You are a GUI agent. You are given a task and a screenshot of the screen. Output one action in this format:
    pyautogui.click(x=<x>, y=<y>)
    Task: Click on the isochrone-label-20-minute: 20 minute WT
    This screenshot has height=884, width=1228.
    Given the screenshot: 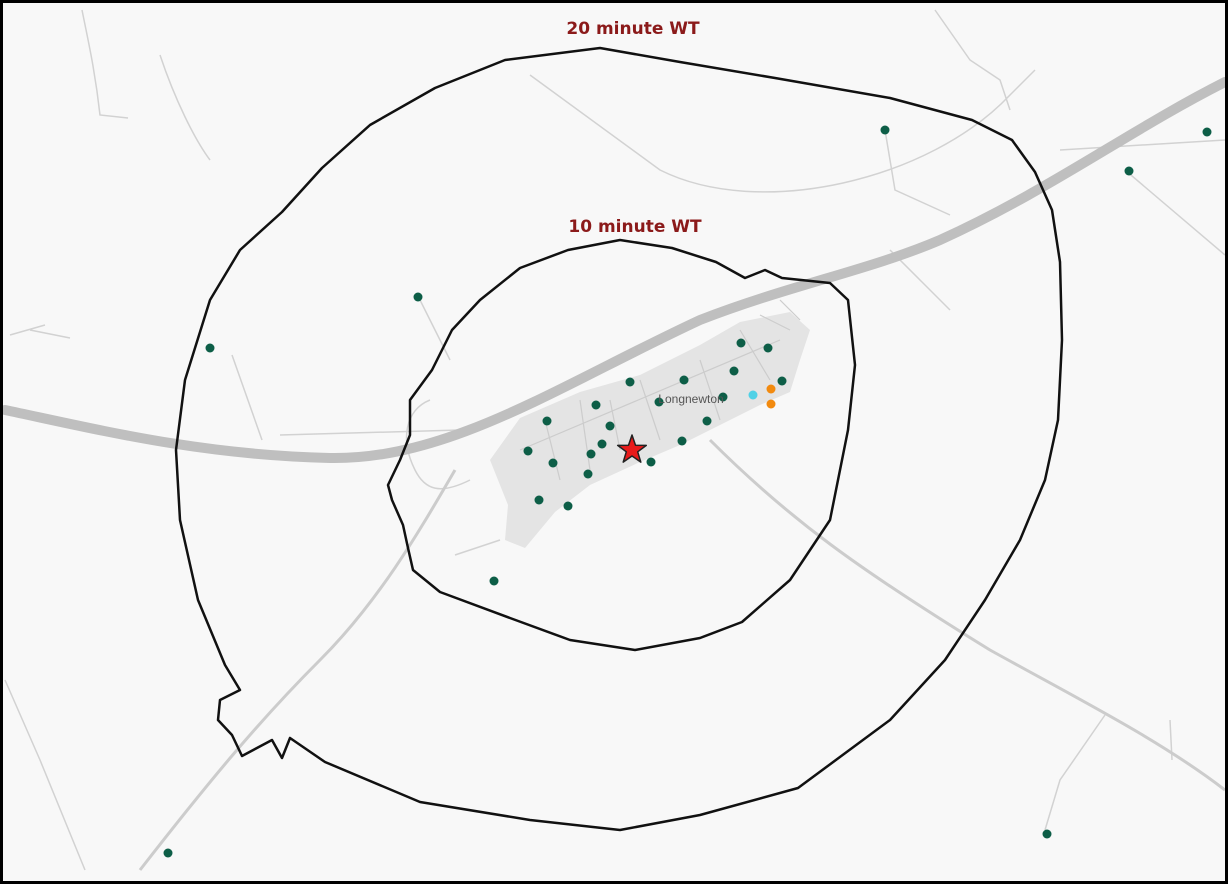 What is the action you would take?
    pyautogui.click(x=633, y=29)
    